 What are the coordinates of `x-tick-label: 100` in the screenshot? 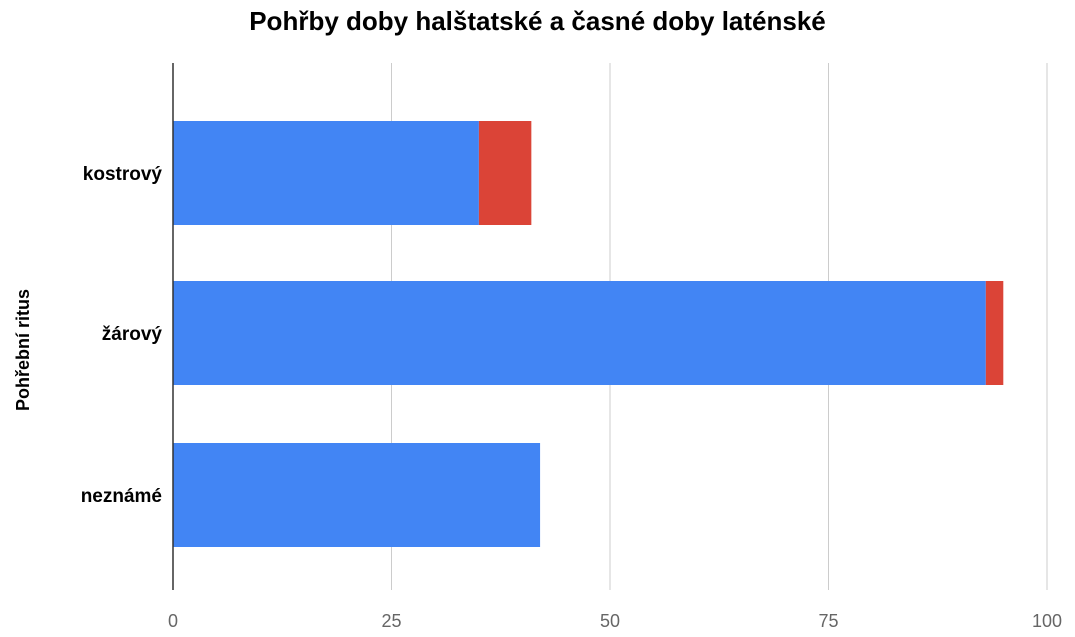 It's located at (1047, 621).